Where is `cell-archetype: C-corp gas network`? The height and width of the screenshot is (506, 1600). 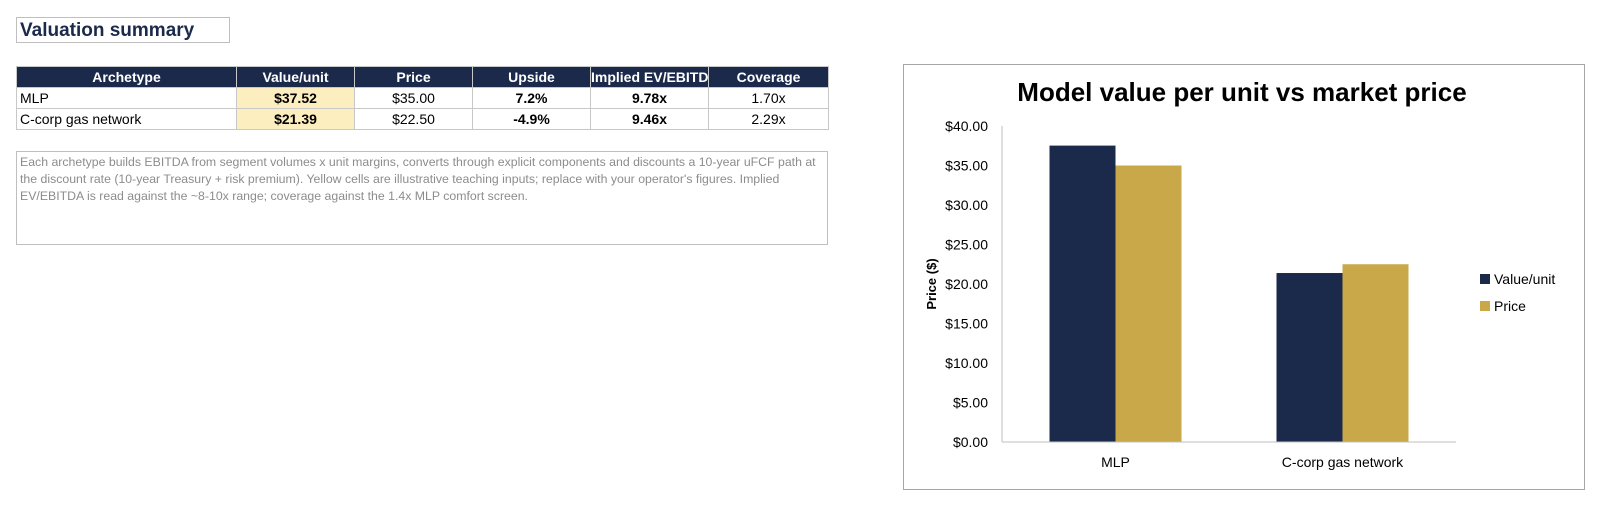
cell-archetype: C-corp gas network is located at coordinates (126, 119).